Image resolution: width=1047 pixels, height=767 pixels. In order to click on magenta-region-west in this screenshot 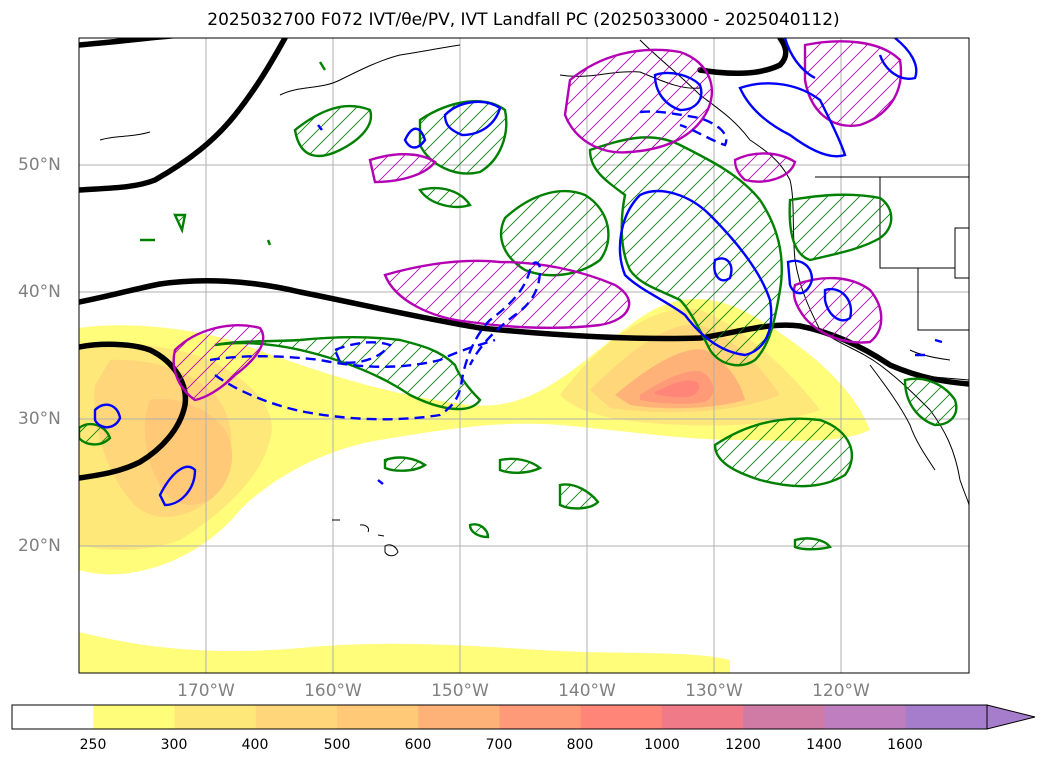, I will do `click(218, 363)`.